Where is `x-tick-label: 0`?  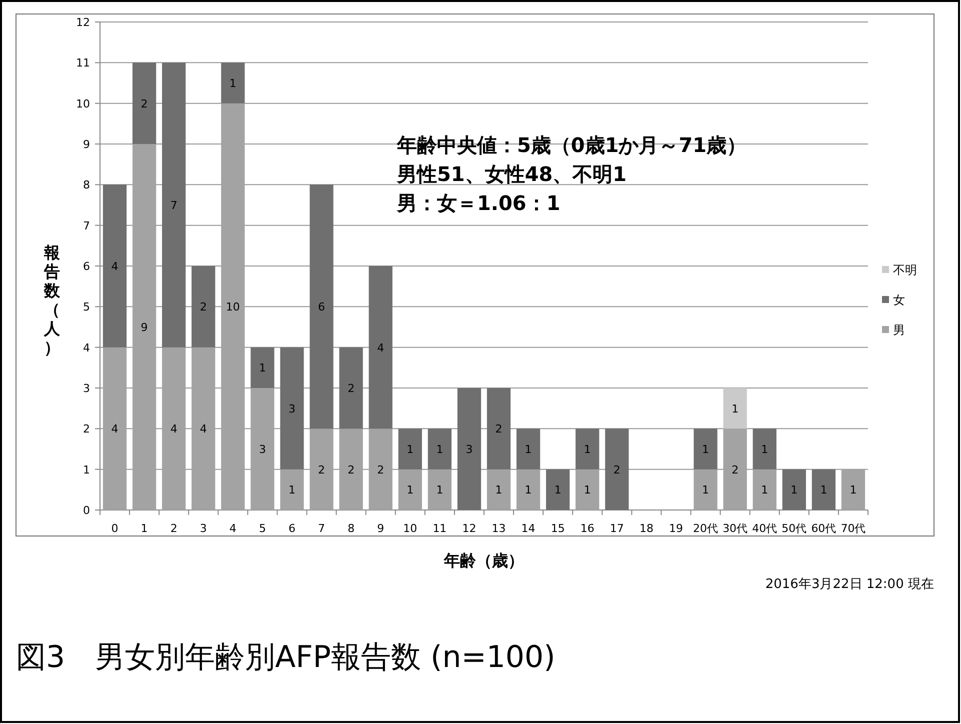 x-tick-label: 0 is located at coordinates (114, 528).